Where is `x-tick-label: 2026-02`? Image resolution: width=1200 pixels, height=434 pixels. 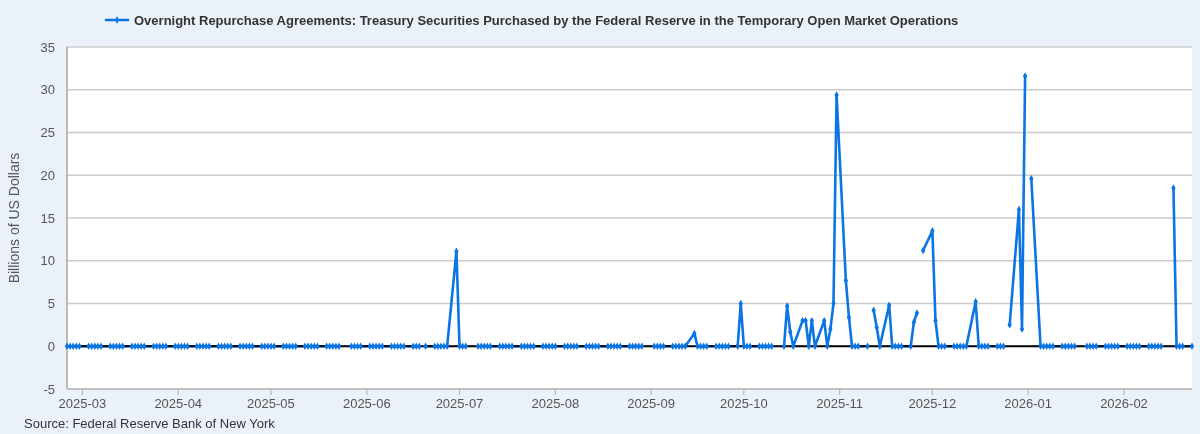 x-tick-label: 2026-02 is located at coordinates (1124, 403).